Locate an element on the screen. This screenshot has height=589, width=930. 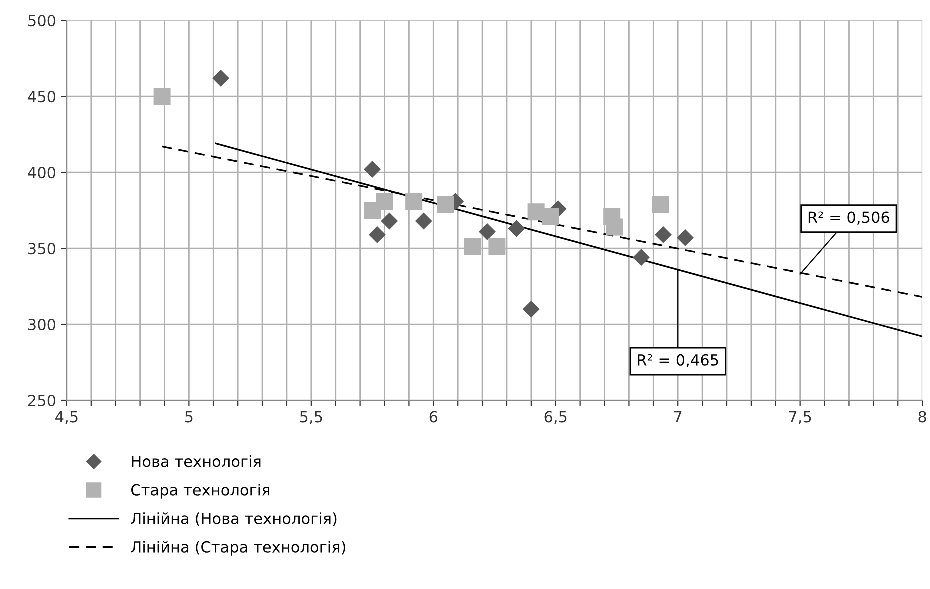
x-tick-label: 6 is located at coordinates (434, 417).